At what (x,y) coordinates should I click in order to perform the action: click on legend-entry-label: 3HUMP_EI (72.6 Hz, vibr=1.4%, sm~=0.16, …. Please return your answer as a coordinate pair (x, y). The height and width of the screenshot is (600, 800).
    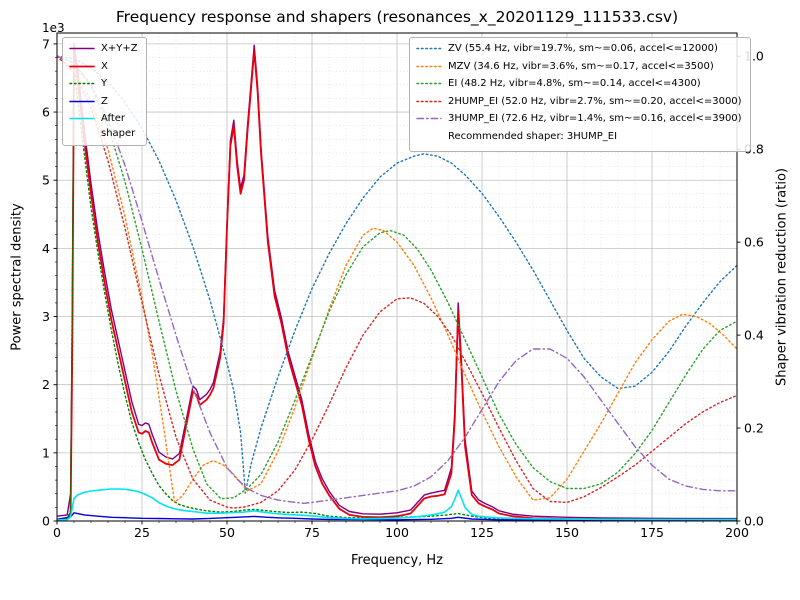
    Looking at the image, I should click on (595, 118).